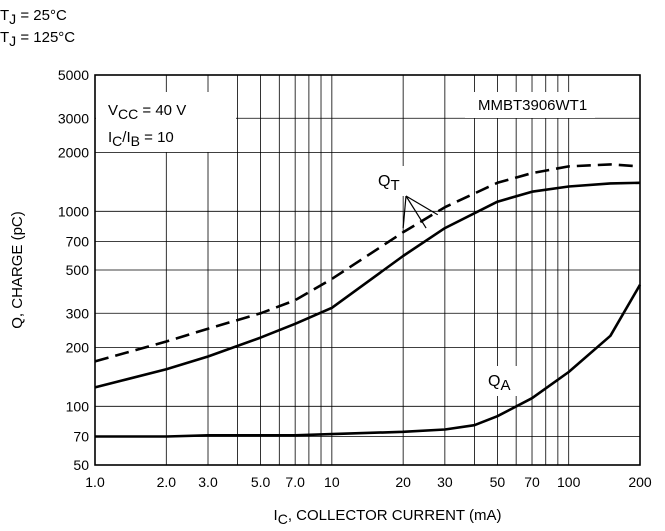  I want to click on y-tick-label: 5000, so click(73, 75).